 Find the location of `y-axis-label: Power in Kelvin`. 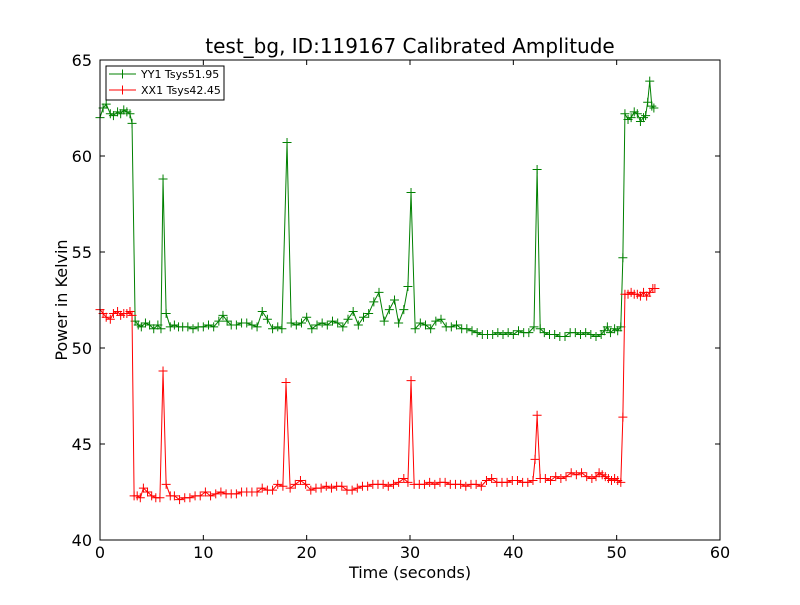

y-axis-label: Power in Kelvin is located at coordinates (61, 299).